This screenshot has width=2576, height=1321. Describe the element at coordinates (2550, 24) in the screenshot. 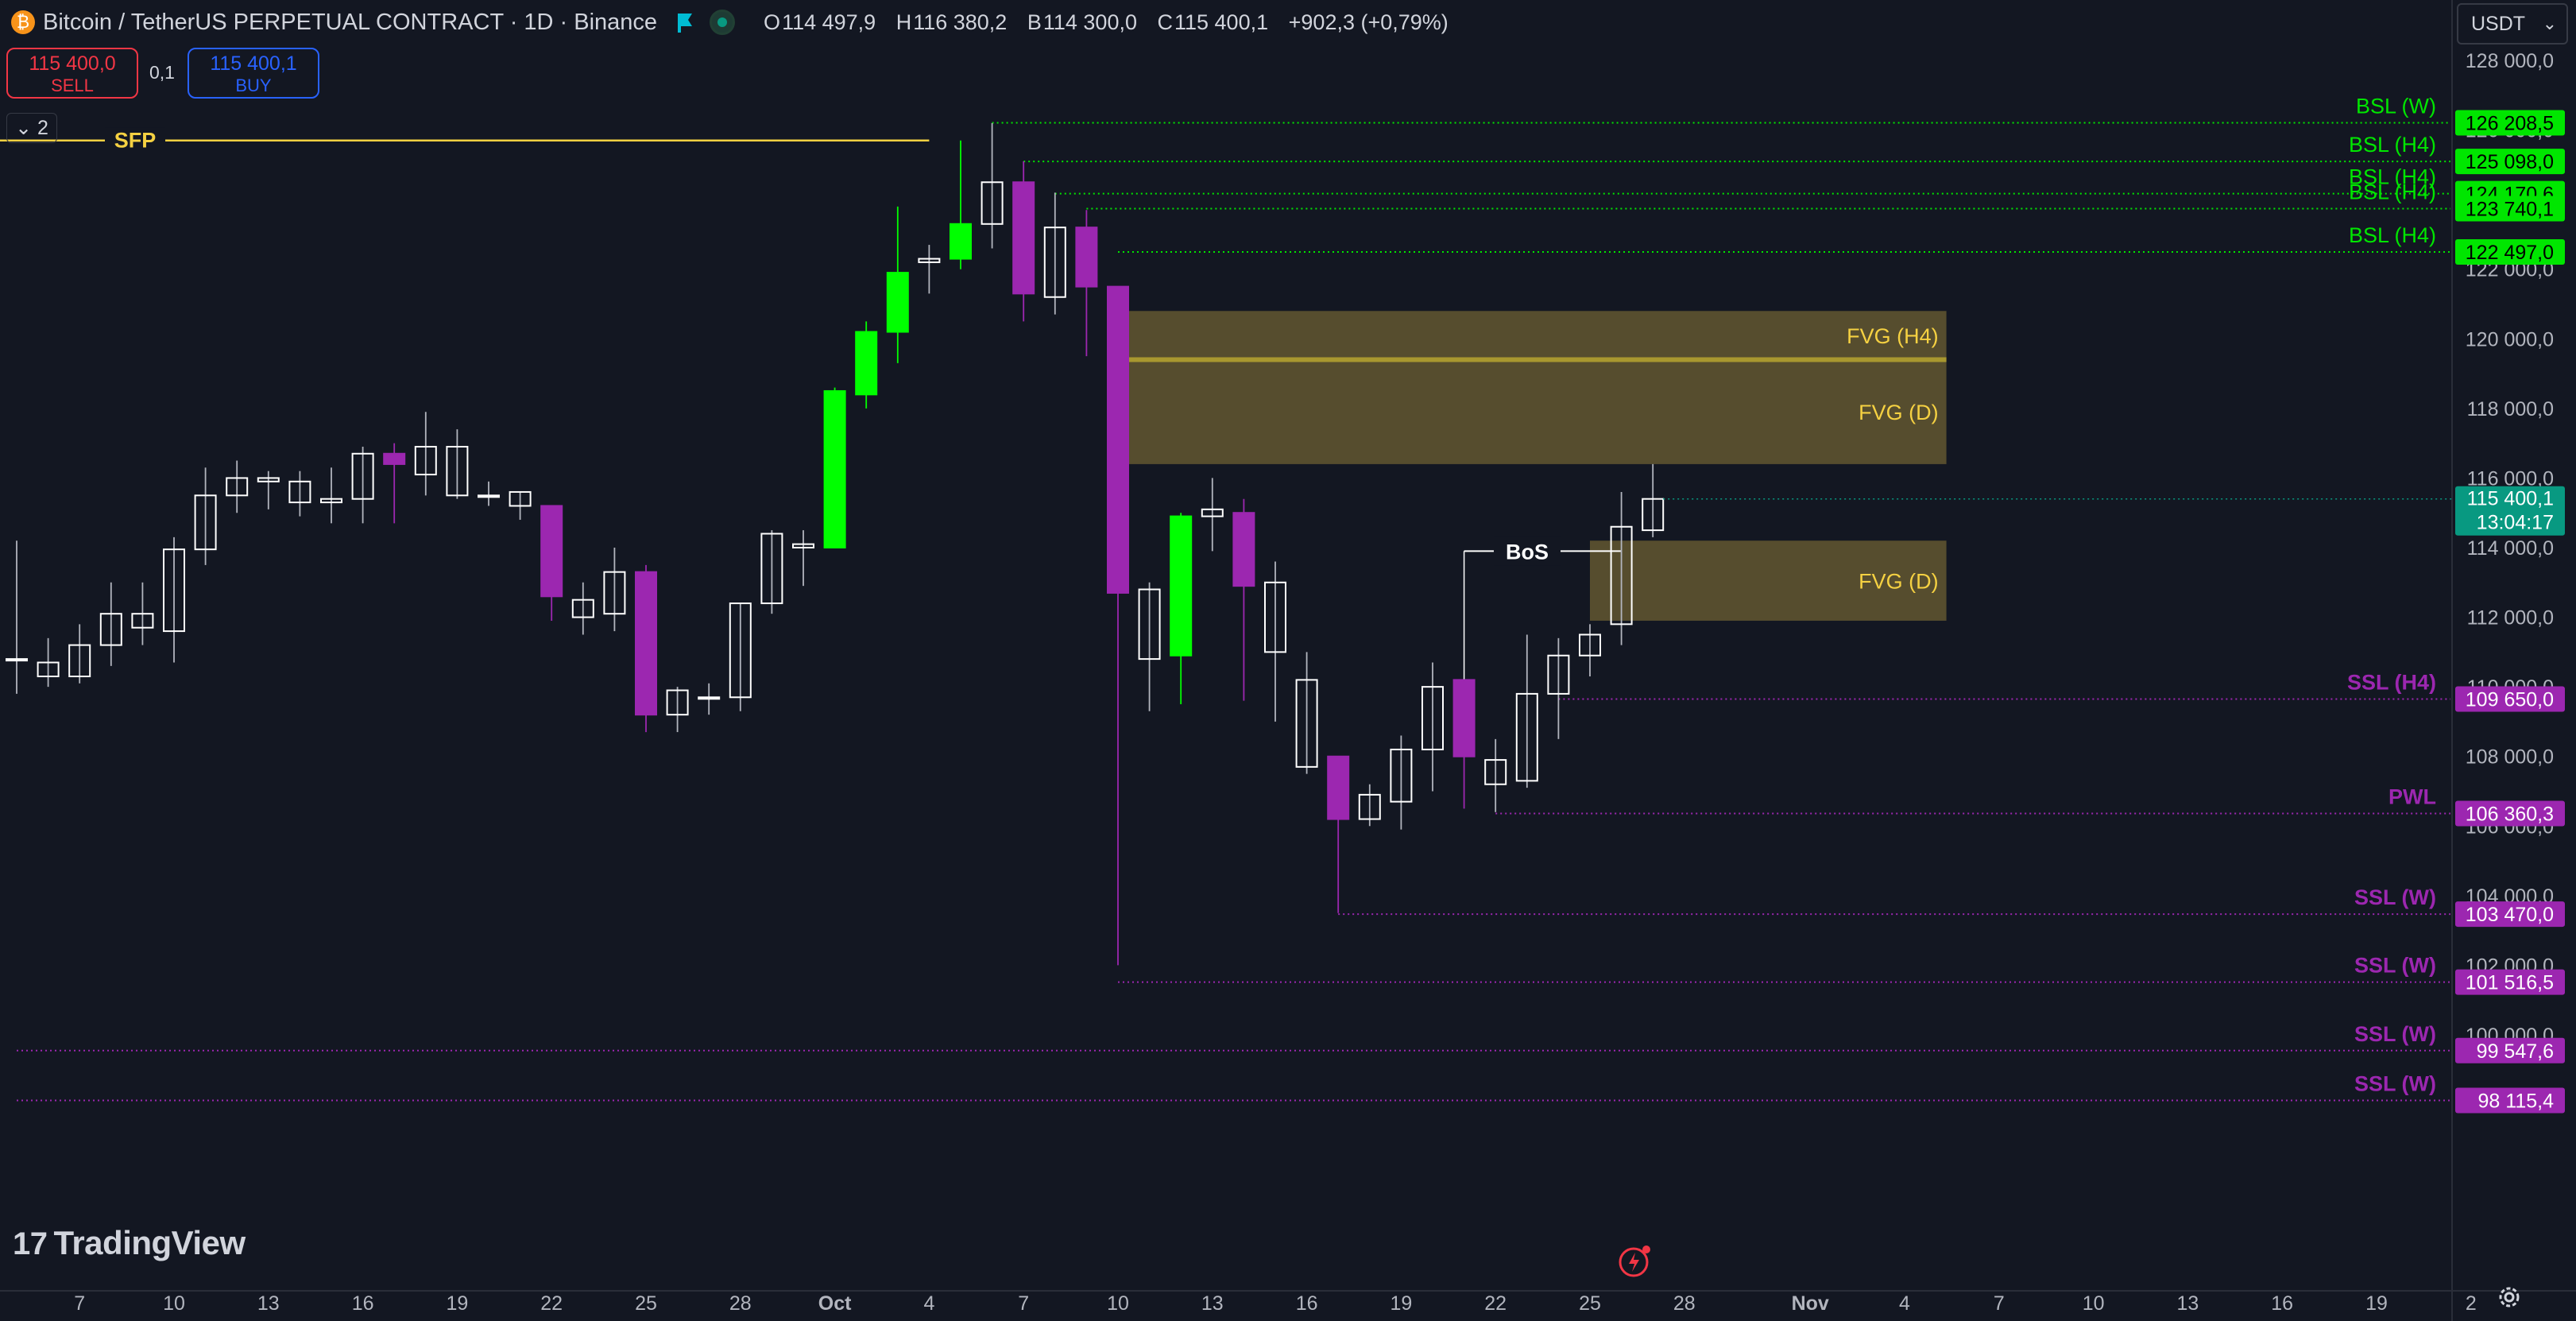

I see `chevron-down-icon: ⌄` at that location.